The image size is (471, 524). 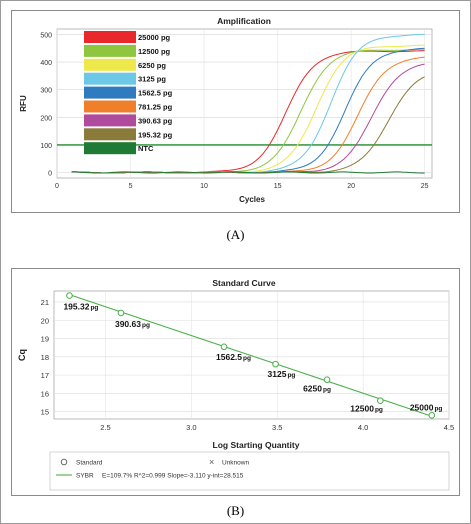 What do you see at coordinates (233, 357) in the screenshot?
I see `point-label: 1562.5pg` at bounding box center [233, 357].